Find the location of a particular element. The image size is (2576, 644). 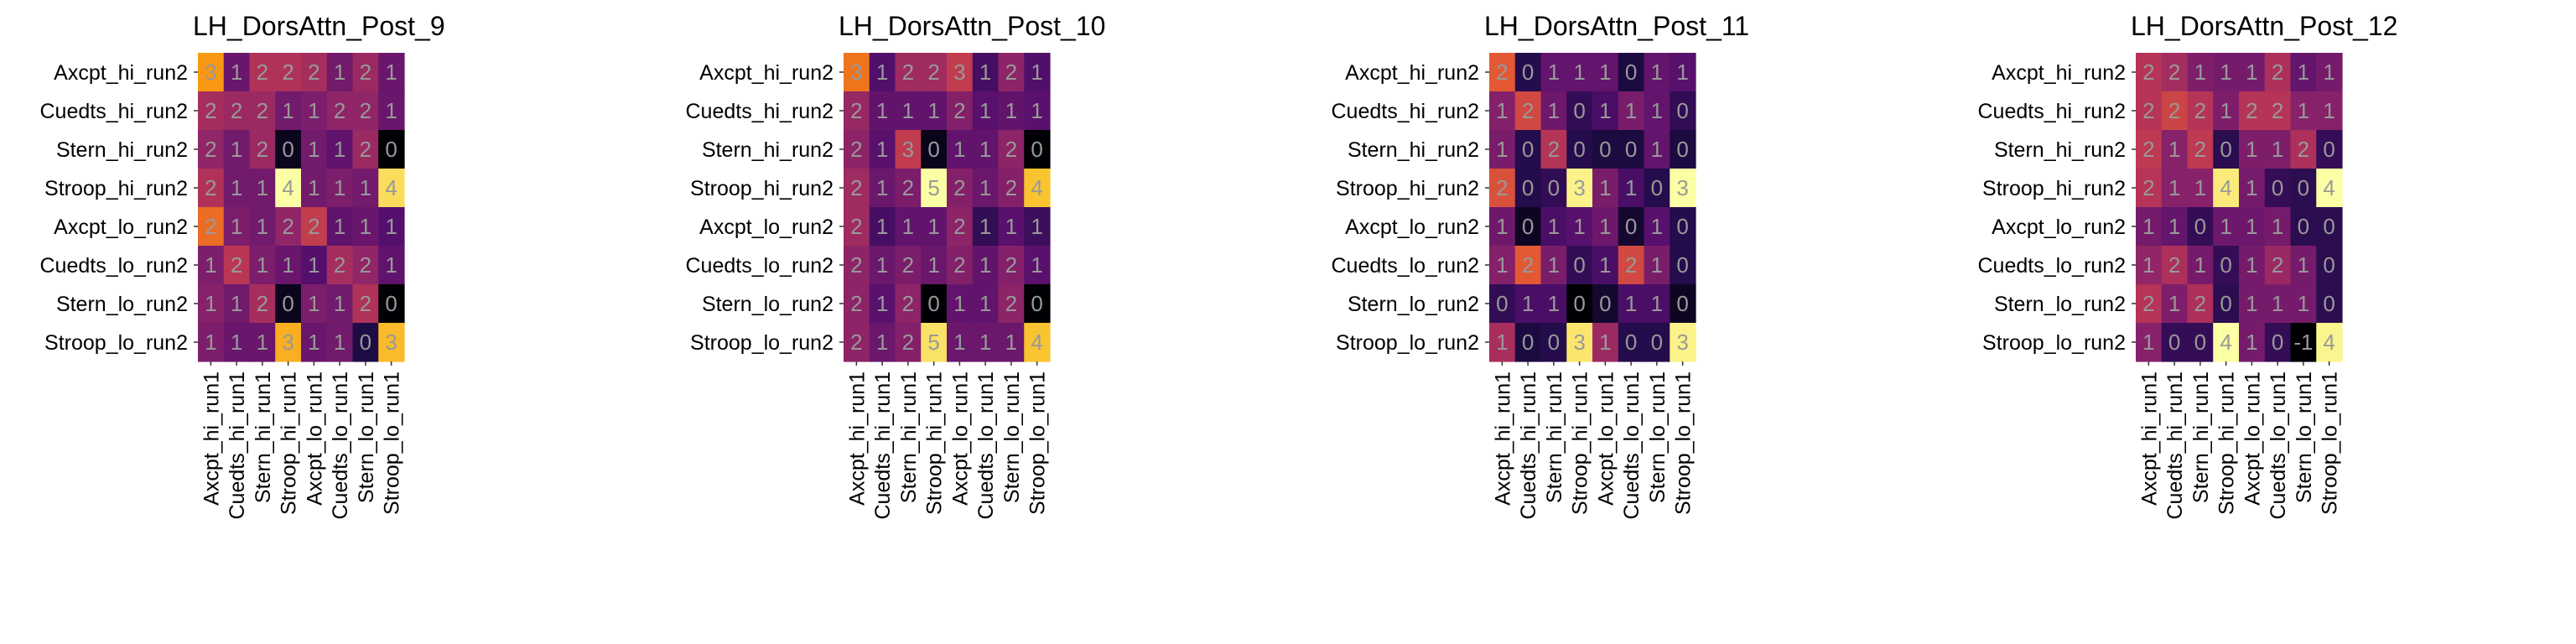

panel-title: LH_DorsAttn_Post_9 is located at coordinates (319, 26).